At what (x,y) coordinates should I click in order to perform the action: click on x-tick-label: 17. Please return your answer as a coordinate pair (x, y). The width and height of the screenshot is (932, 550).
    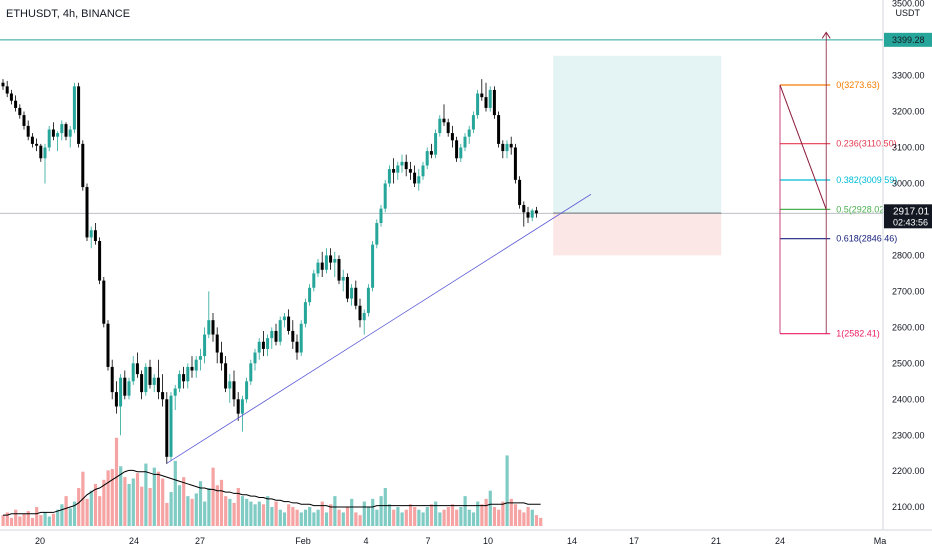
    Looking at the image, I should click on (634, 541).